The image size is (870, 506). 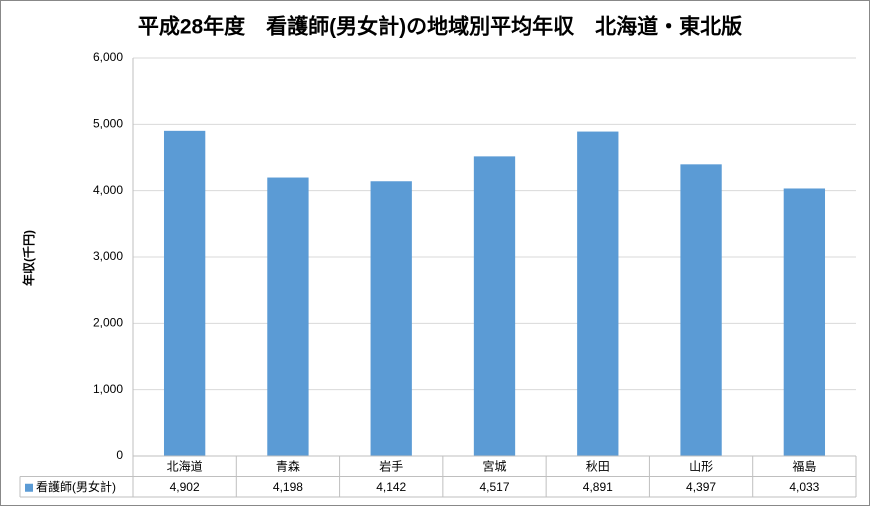 I want to click on data-table-value: 4,198, so click(x=288, y=487).